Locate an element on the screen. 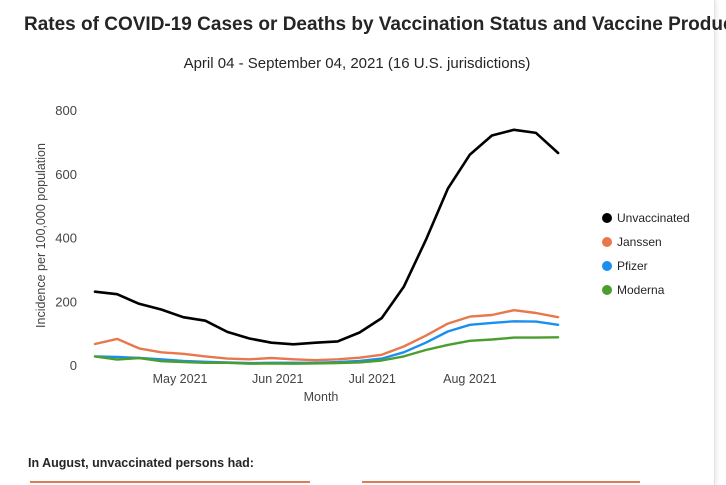  legend-label-janssen: Janssen is located at coordinates (639, 242).